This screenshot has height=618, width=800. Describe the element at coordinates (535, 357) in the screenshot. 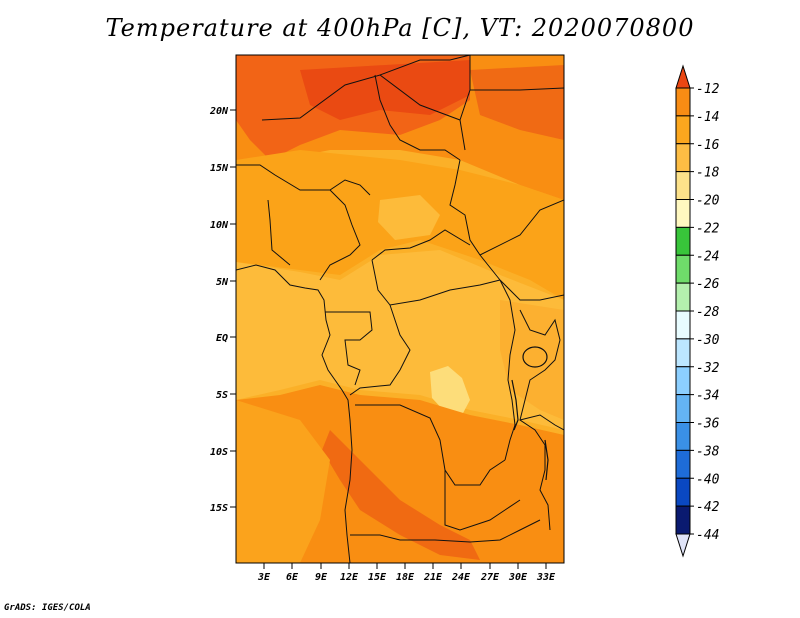

I see `lake-victoria` at that location.